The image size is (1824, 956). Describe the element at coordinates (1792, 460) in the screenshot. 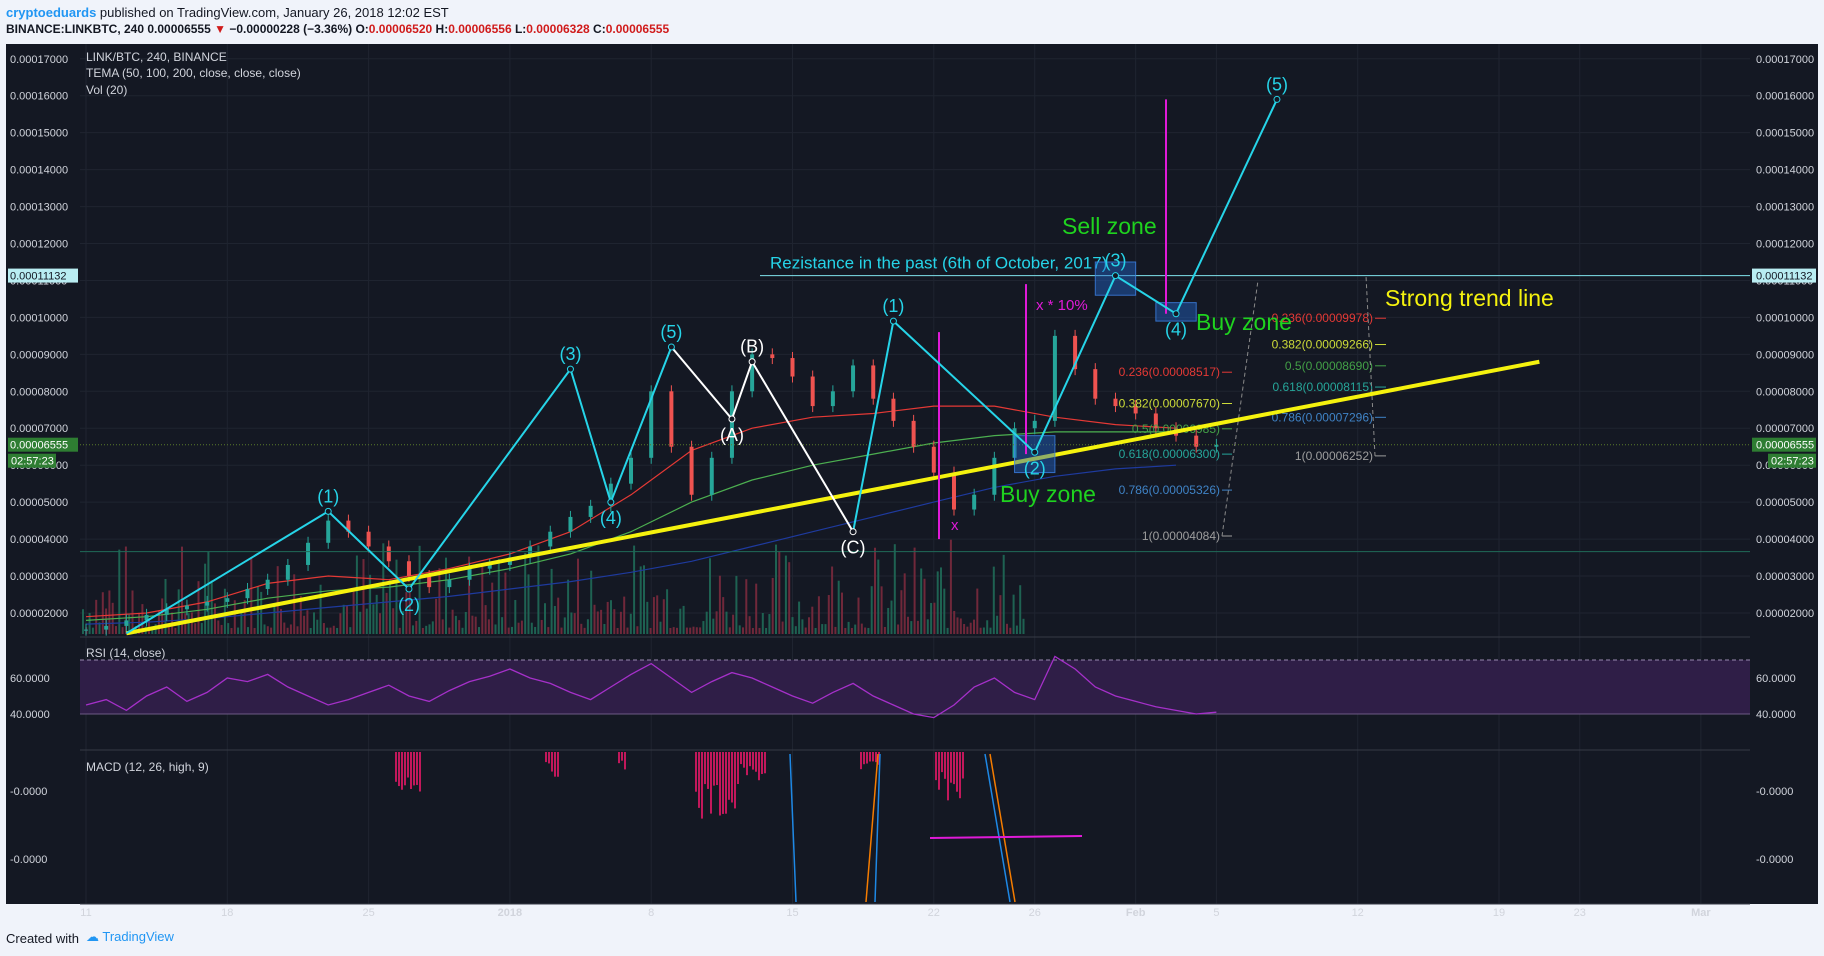

I see `countdown-tag-right` at that location.